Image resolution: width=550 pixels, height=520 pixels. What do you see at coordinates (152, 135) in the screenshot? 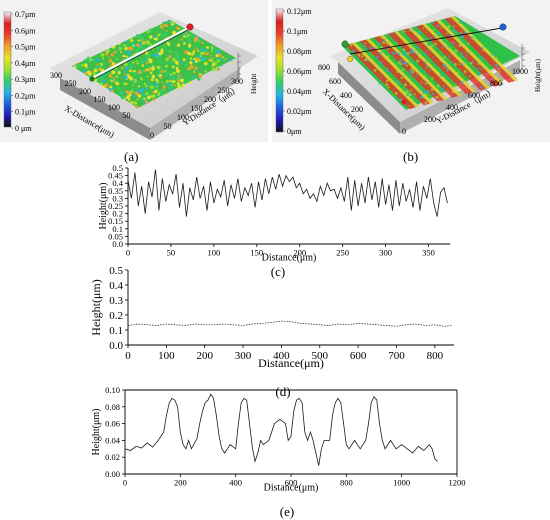
I see `surface-tick-label: 0` at bounding box center [152, 135].